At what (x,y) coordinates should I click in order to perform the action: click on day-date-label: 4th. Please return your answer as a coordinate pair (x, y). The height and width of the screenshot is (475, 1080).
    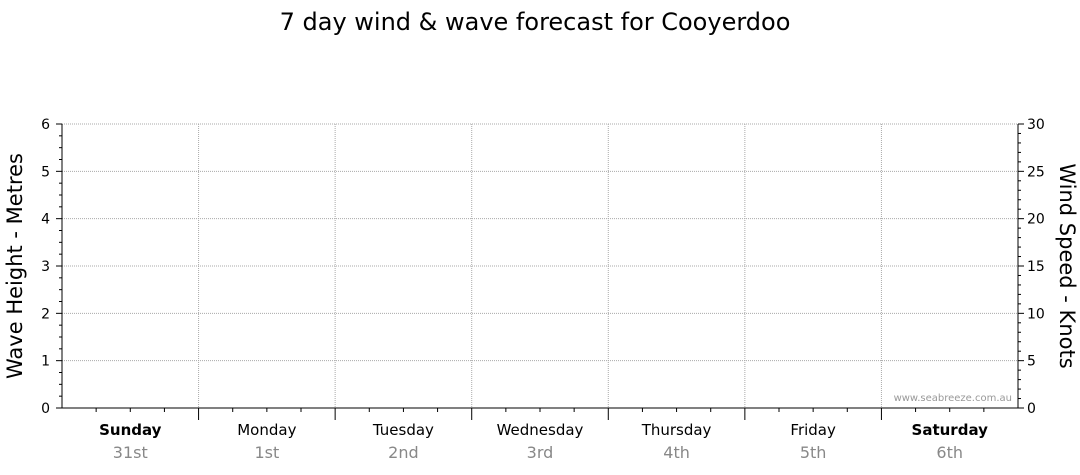
    Looking at the image, I should click on (676, 452).